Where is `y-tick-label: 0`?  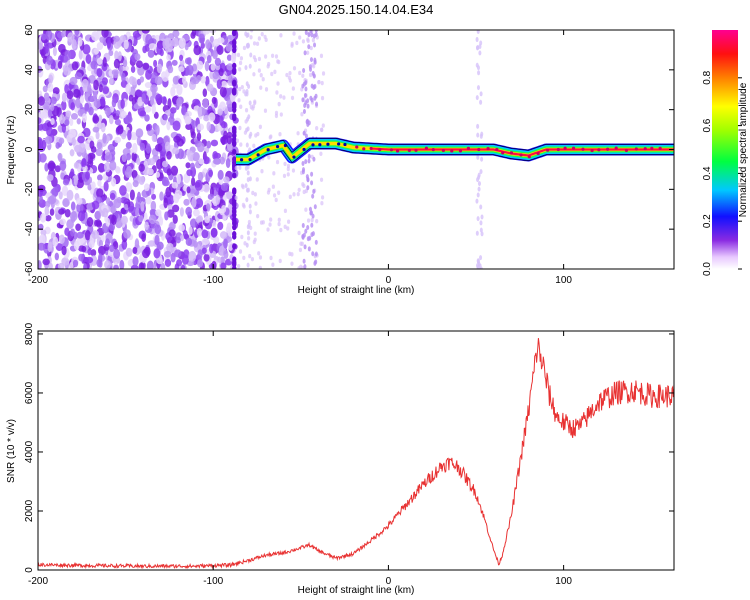 y-tick-label: 0 is located at coordinates (29, 570).